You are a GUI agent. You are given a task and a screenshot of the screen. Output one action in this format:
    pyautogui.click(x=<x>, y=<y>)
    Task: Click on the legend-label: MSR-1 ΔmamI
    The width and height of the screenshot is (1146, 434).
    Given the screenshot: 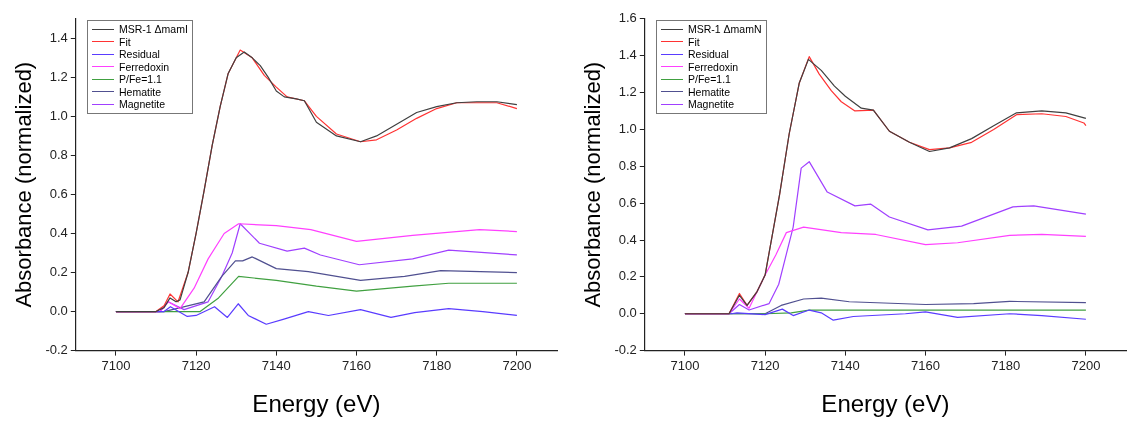 What is the action you would take?
    pyautogui.click(x=153, y=29)
    